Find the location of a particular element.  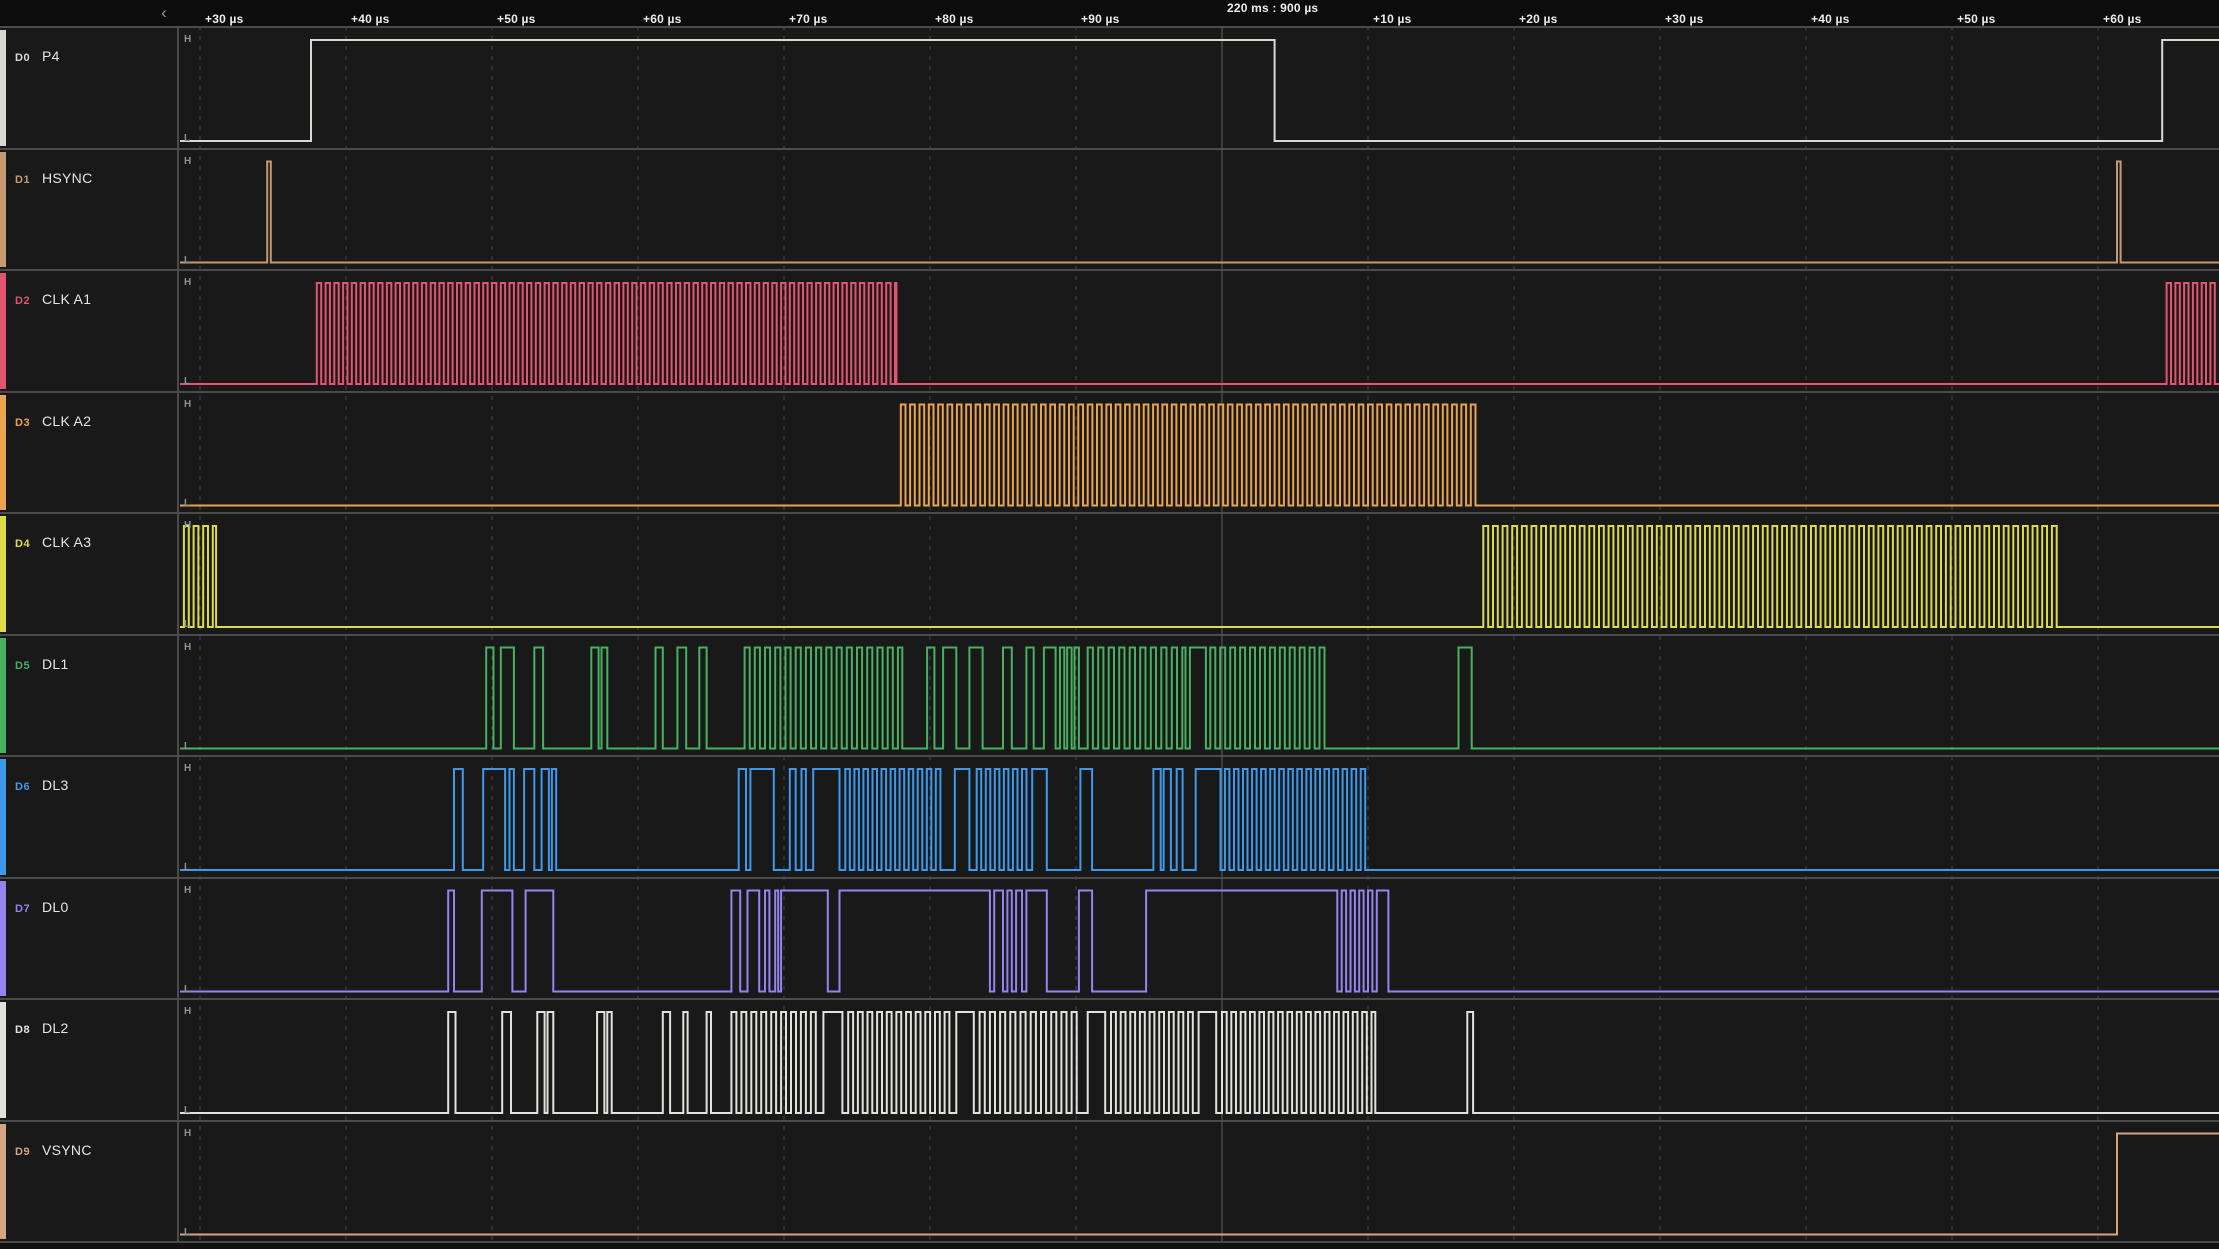

channel-id-label: D7 is located at coordinates (23, 908).